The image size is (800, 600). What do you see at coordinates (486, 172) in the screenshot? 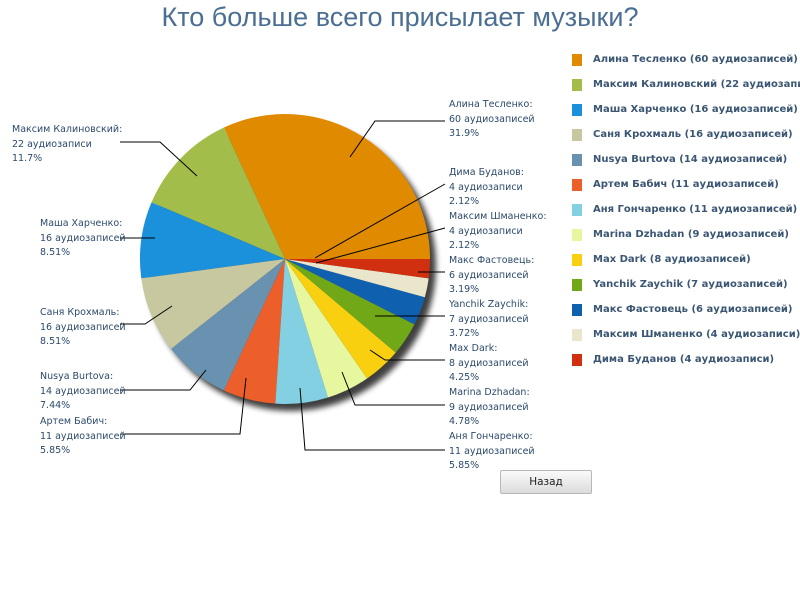
I see `data-label-name: Дима Буданов:` at bounding box center [486, 172].